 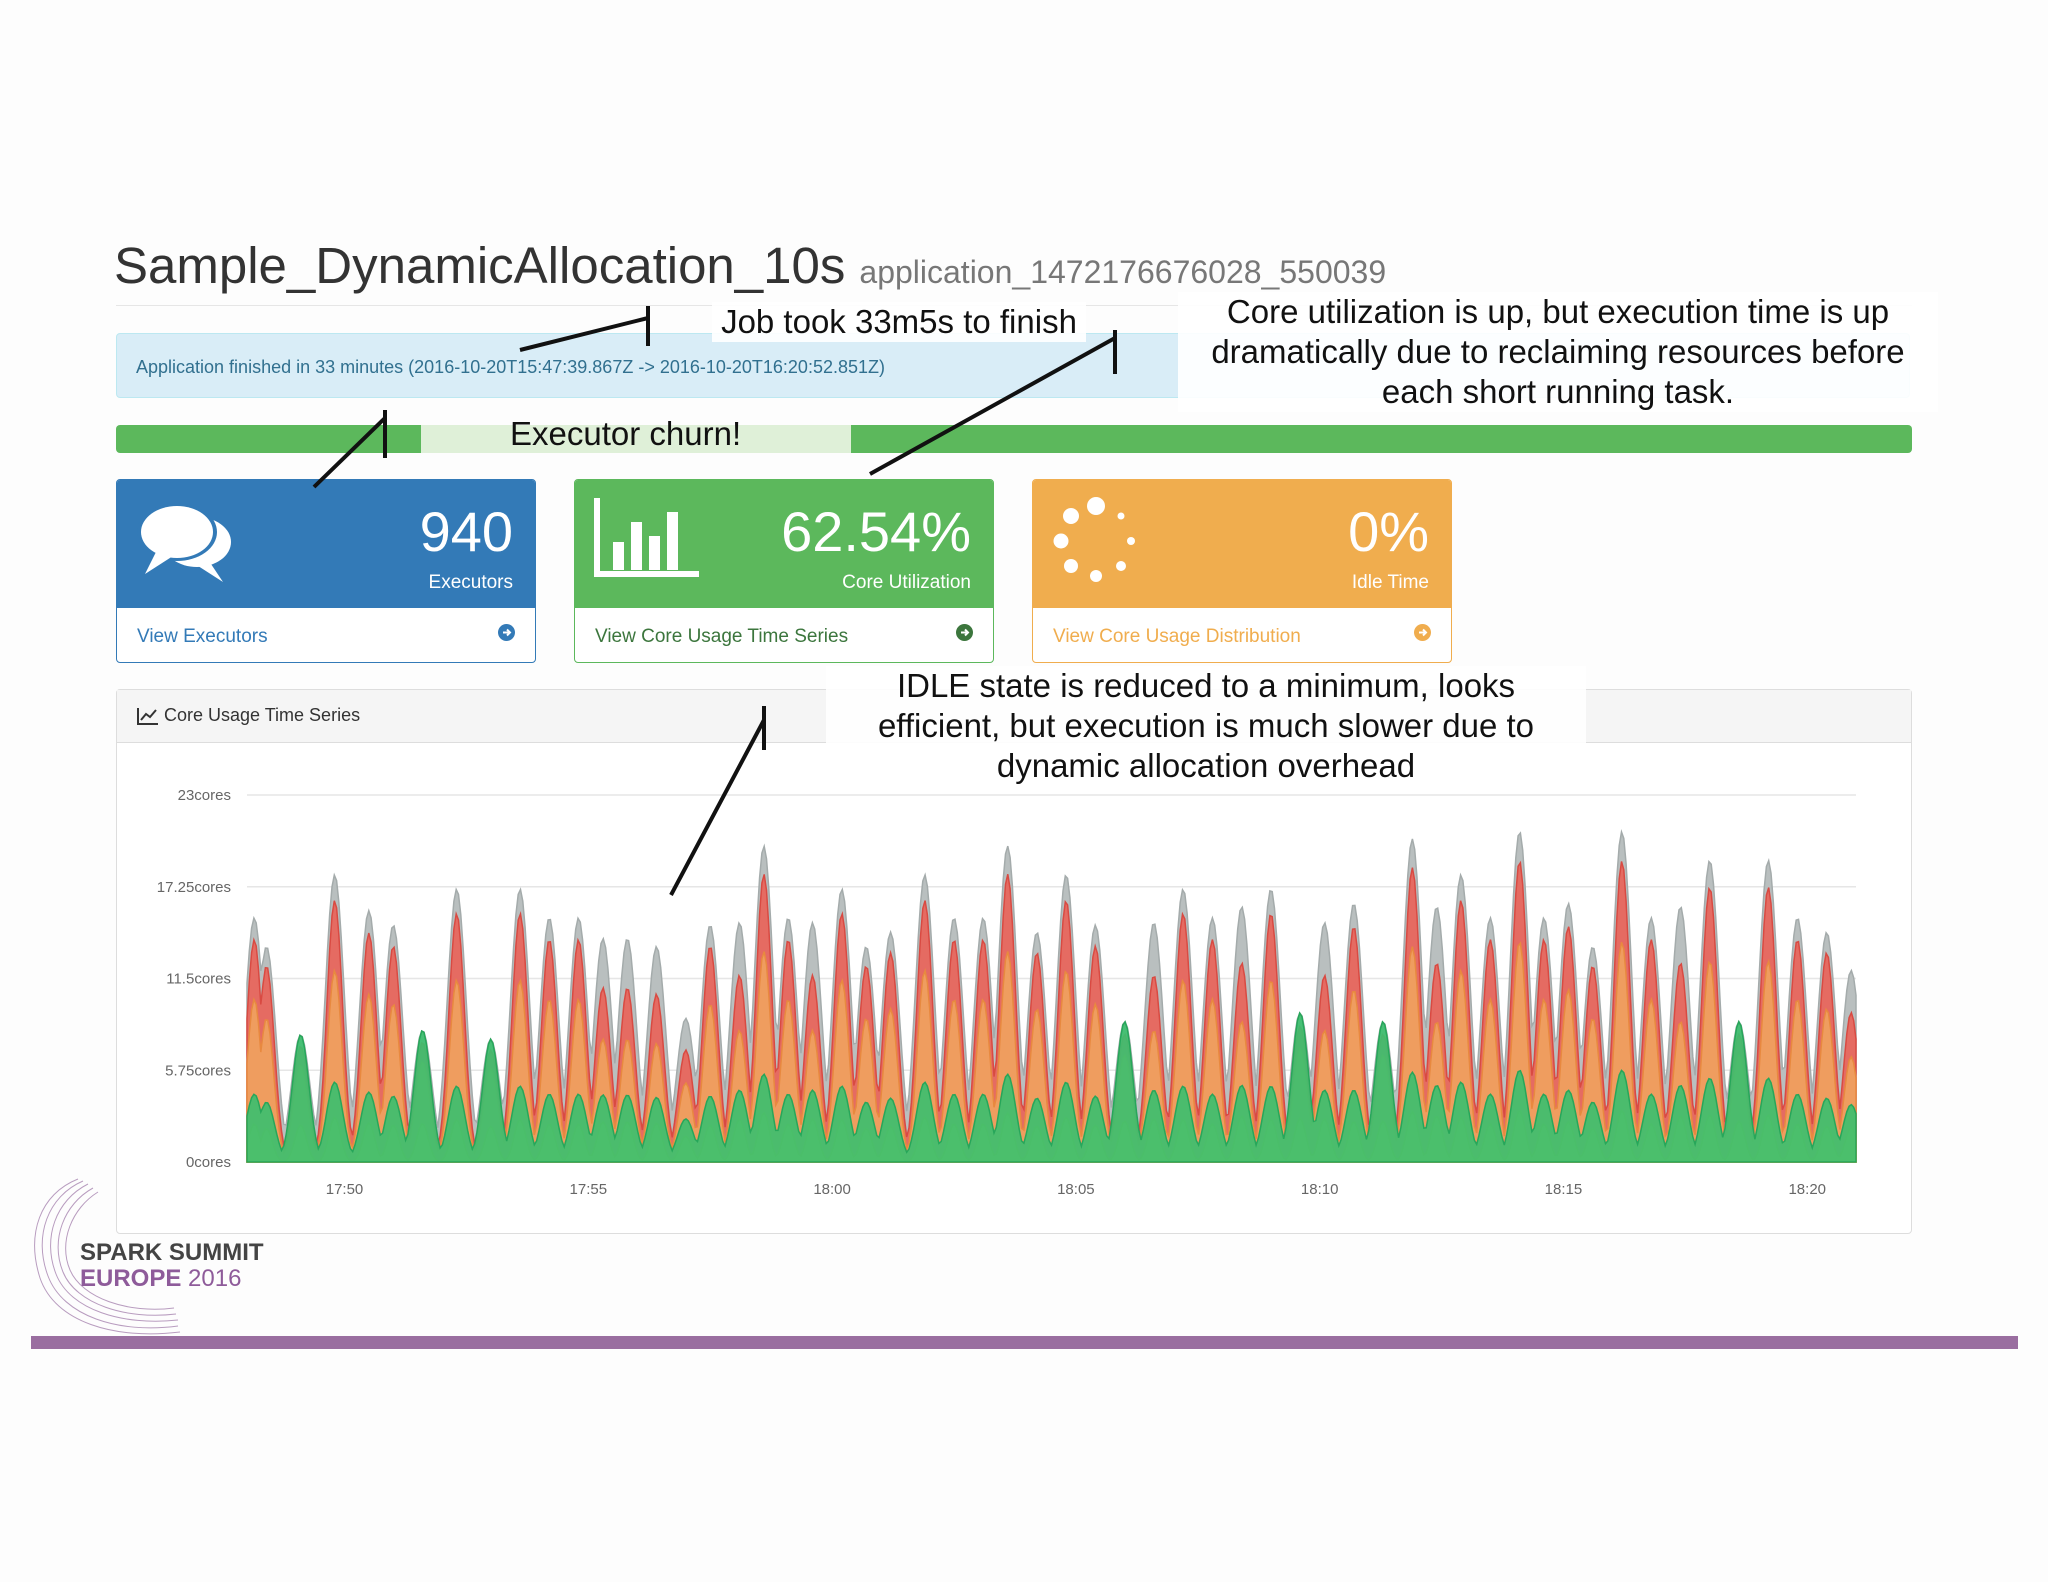 I want to click on annotation-executor-churn: Executor churn!, so click(x=626, y=433).